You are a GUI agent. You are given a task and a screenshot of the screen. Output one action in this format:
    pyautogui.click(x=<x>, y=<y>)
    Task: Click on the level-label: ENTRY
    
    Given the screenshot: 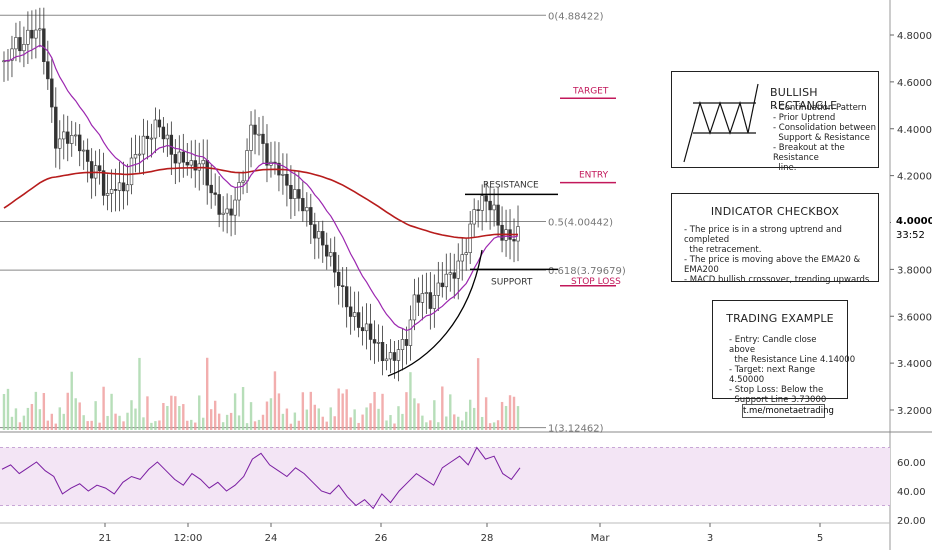 What is the action you would take?
    pyautogui.click(x=594, y=176)
    